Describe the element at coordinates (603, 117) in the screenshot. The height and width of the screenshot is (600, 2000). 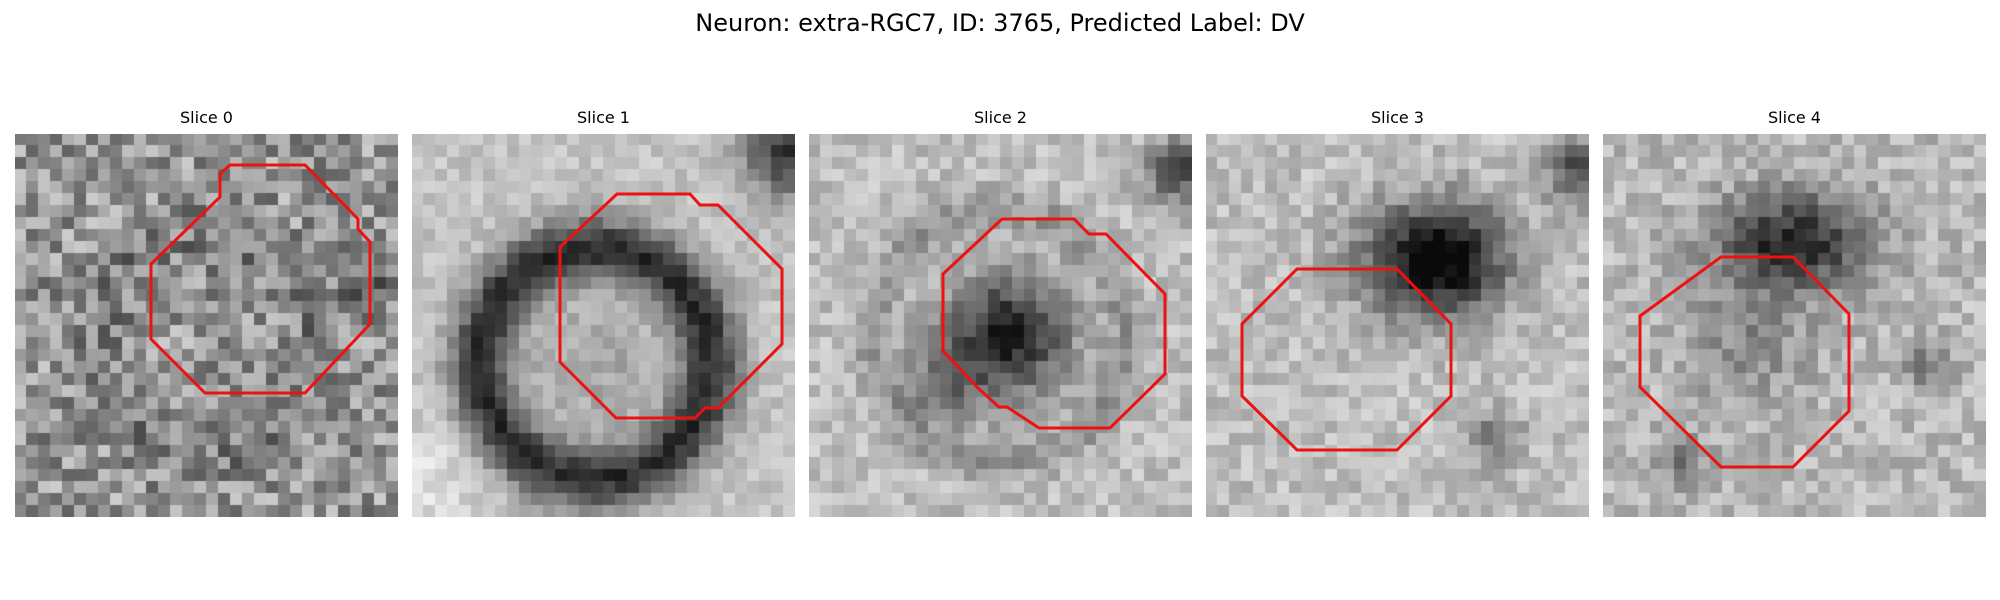
I see `slice-title-1: Slice 1` at that location.